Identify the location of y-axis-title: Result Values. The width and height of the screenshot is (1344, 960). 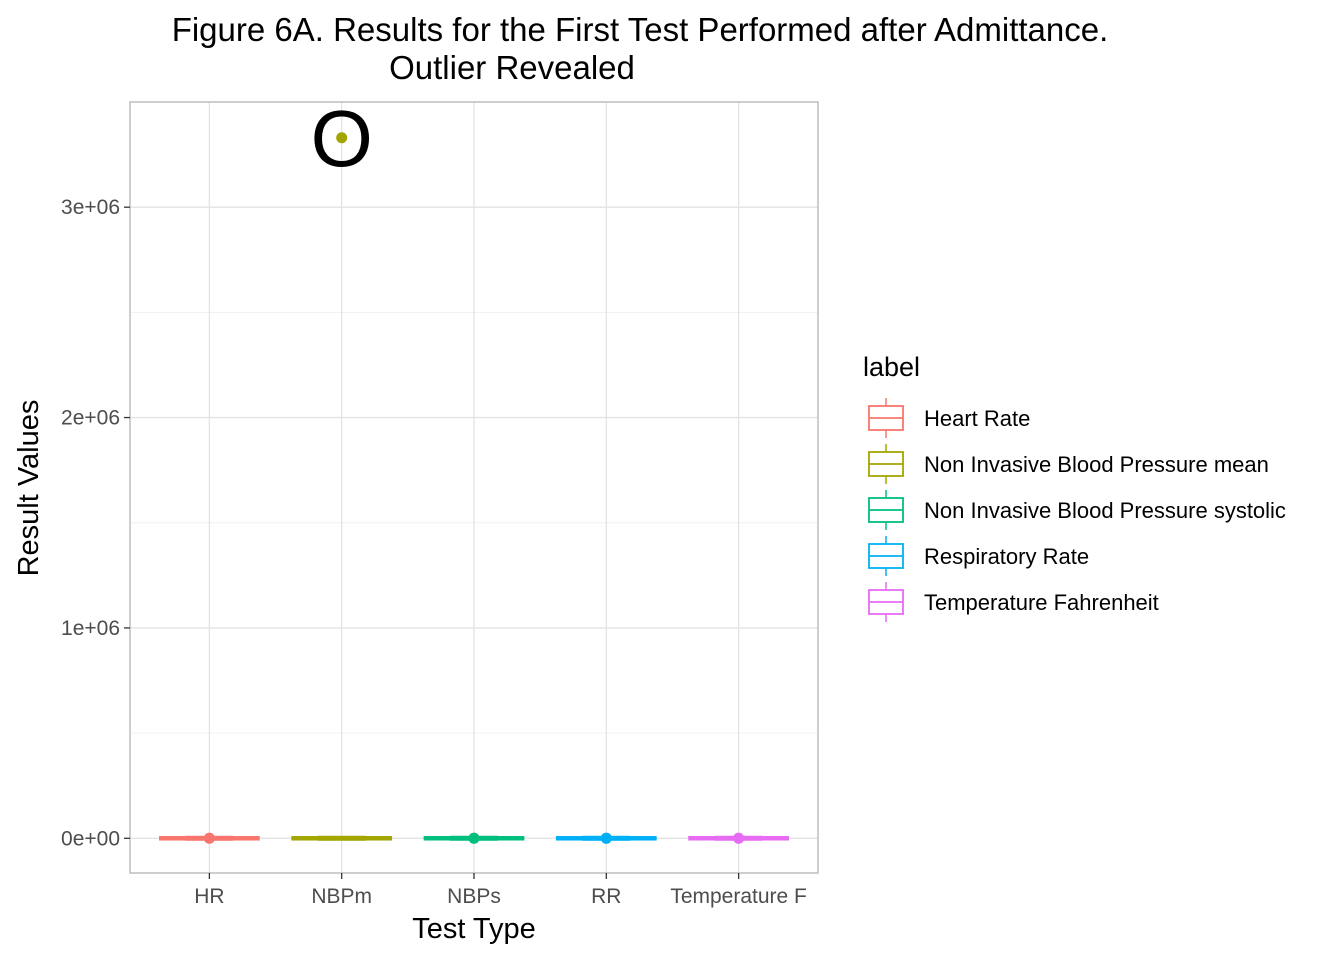
(29, 488).